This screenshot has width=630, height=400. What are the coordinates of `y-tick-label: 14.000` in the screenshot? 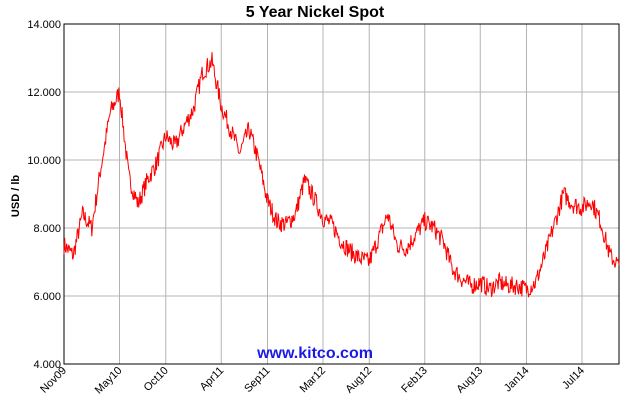 It's located at (44, 25).